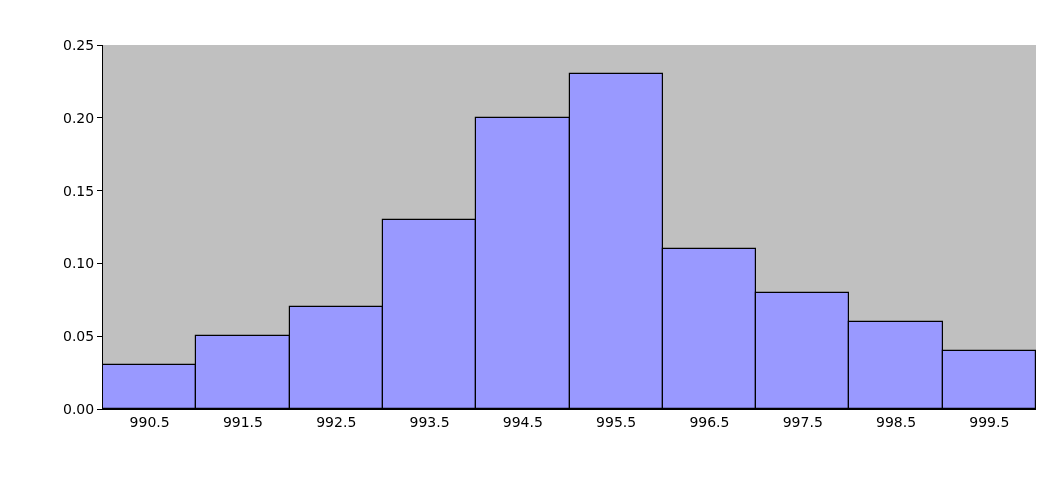 This screenshot has height=487, width=1048. What do you see at coordinates (336, 421) in the screenshot?
I see `x-tick-label: 992.5` at bounding box center [336, 421].